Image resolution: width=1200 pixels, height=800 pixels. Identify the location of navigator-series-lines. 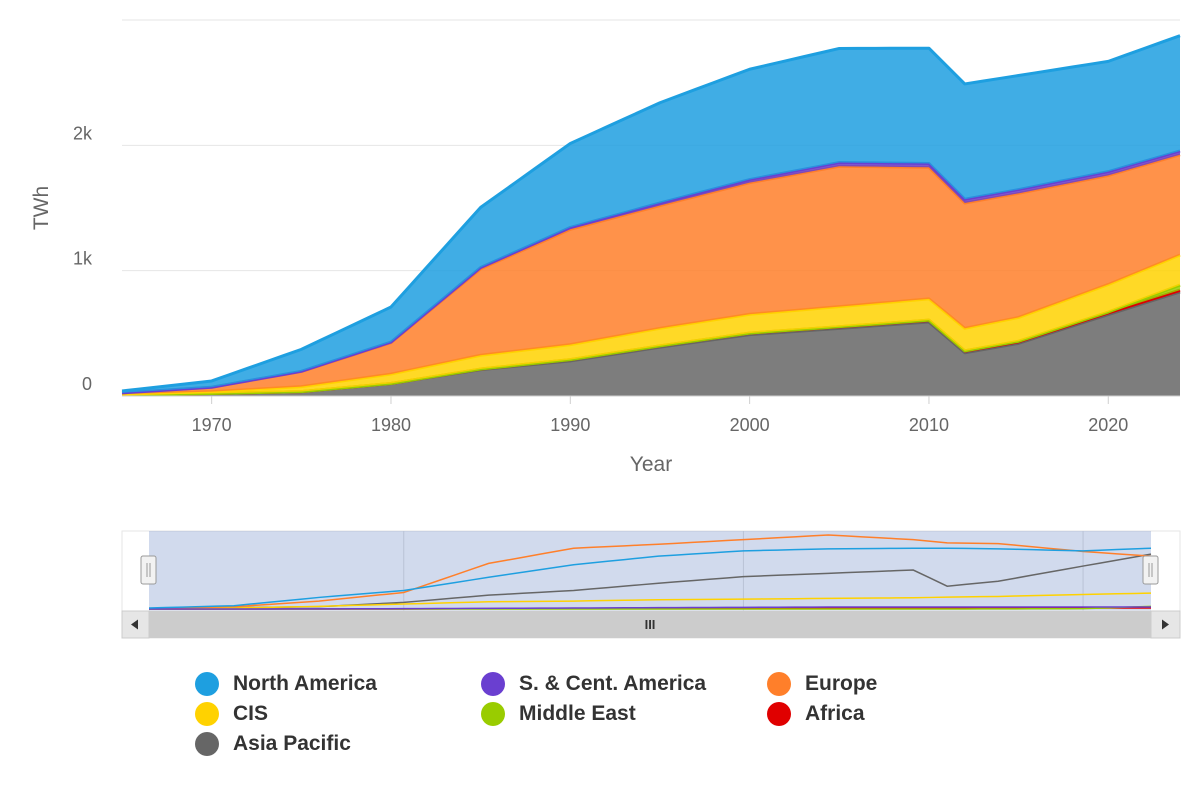
(650, 572).